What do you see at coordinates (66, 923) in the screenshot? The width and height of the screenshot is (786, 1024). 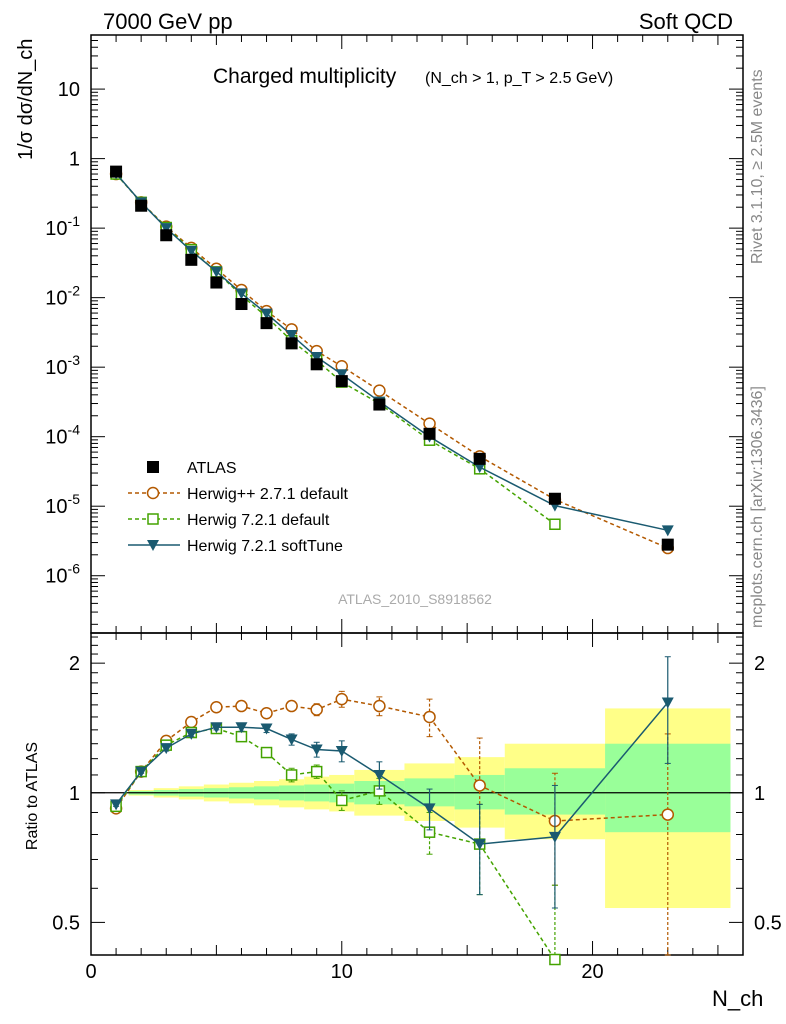 I see `ratio-y-tick-label: 0.5` at bounding box center [66, 923].